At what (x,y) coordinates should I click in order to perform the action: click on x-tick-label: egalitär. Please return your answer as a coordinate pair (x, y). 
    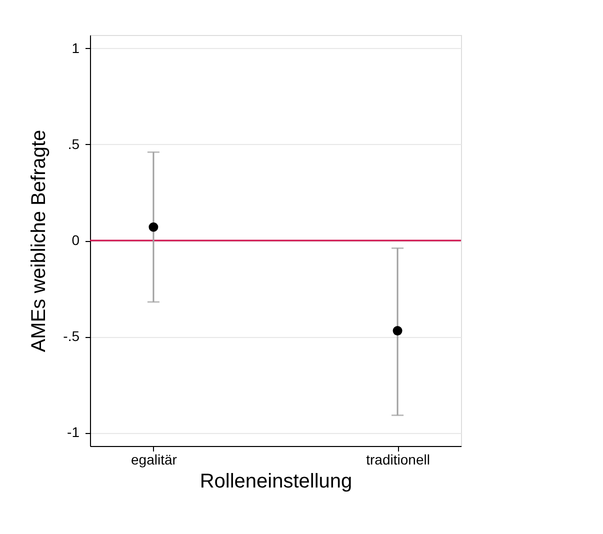
    Looking at the image, I should click on (154, 460).